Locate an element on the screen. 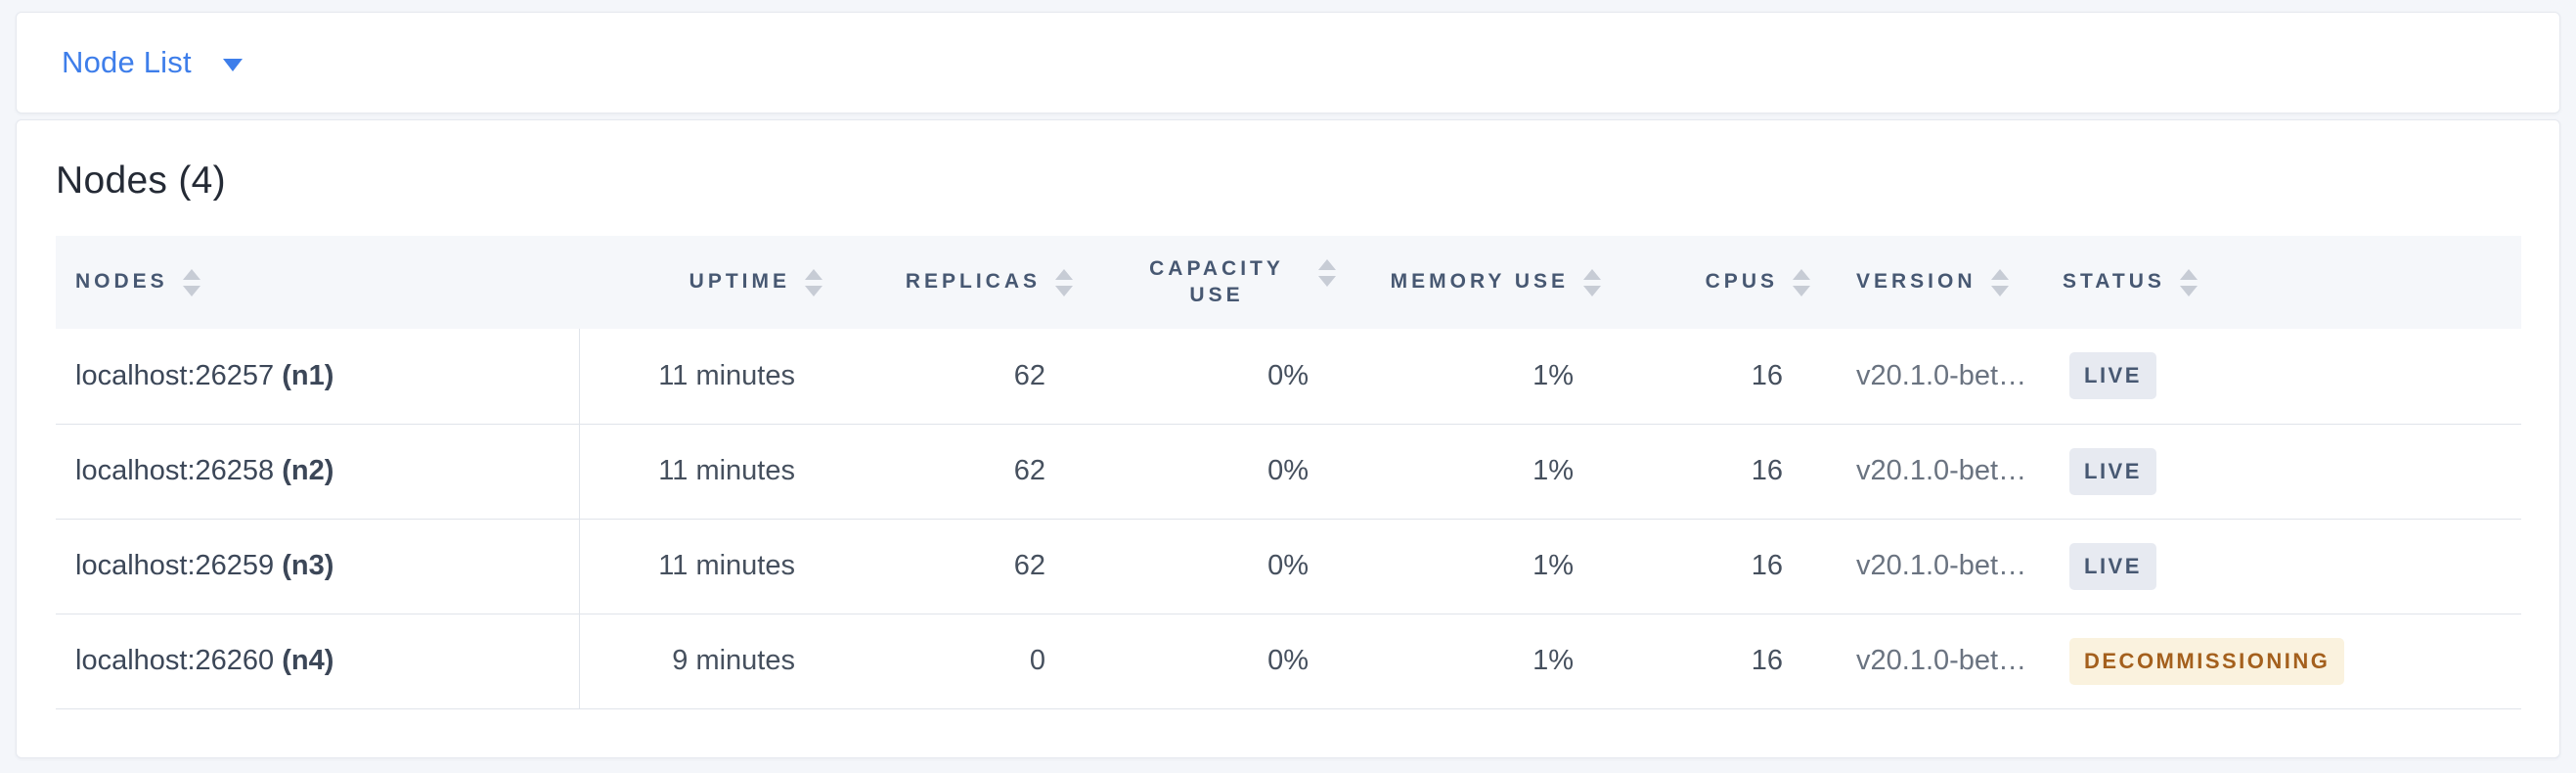 This screenshot has height=773, width=2576. node-address-cell: localhost:26260 (n4) is located at coordinates (318, 661).